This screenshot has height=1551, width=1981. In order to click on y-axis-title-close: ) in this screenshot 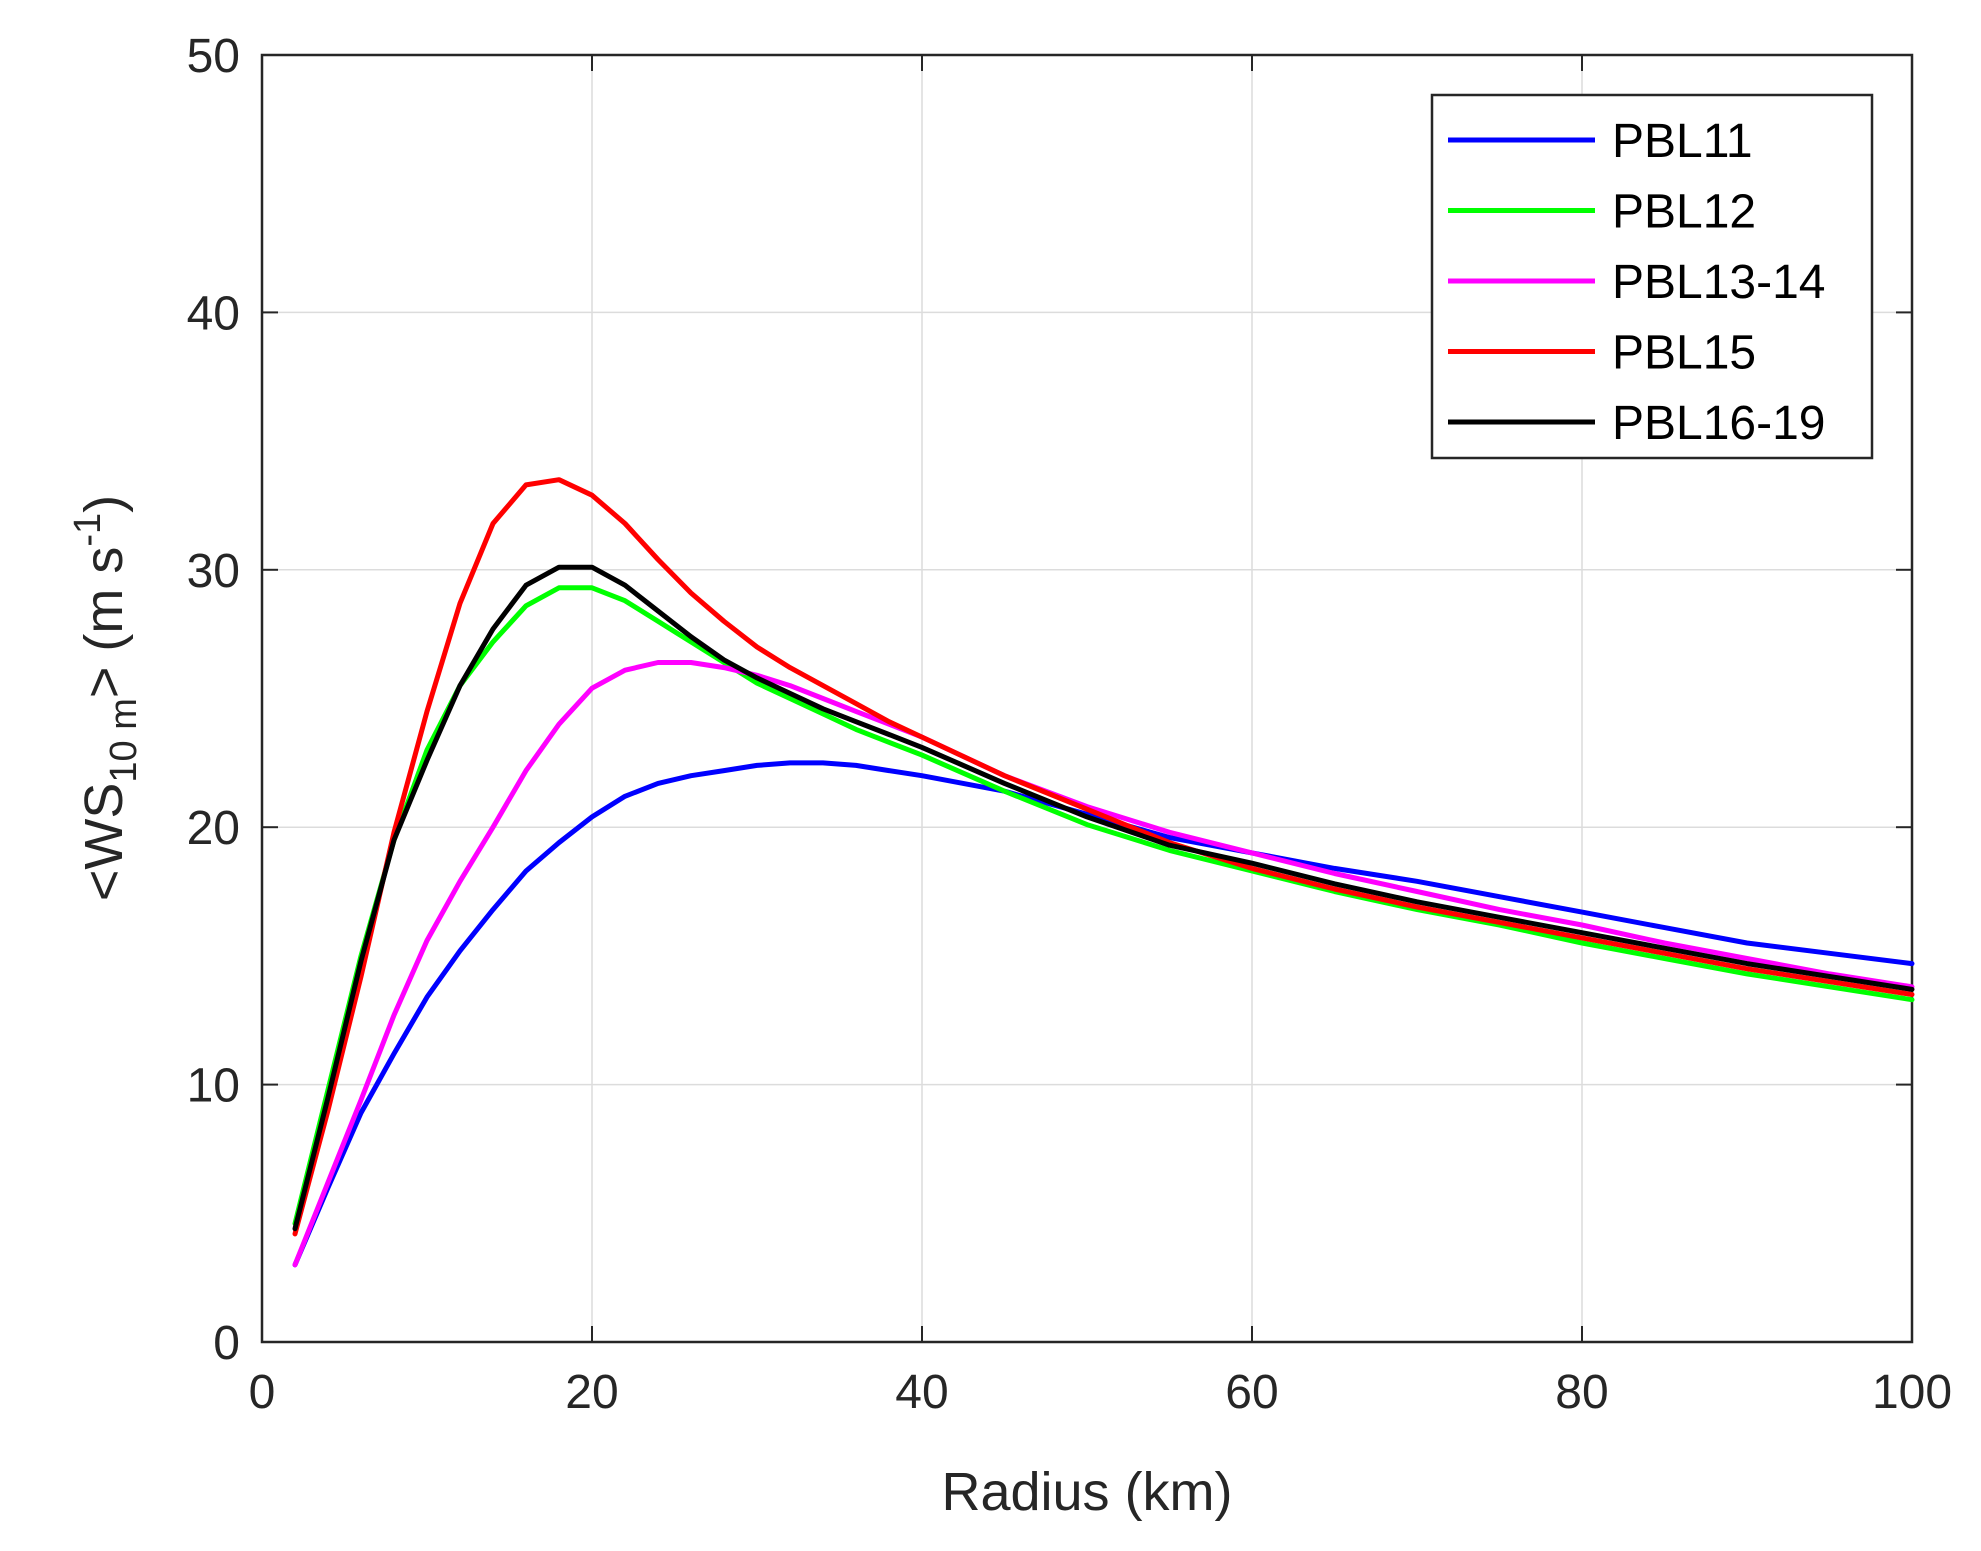, I will do `click(104, 504)`.